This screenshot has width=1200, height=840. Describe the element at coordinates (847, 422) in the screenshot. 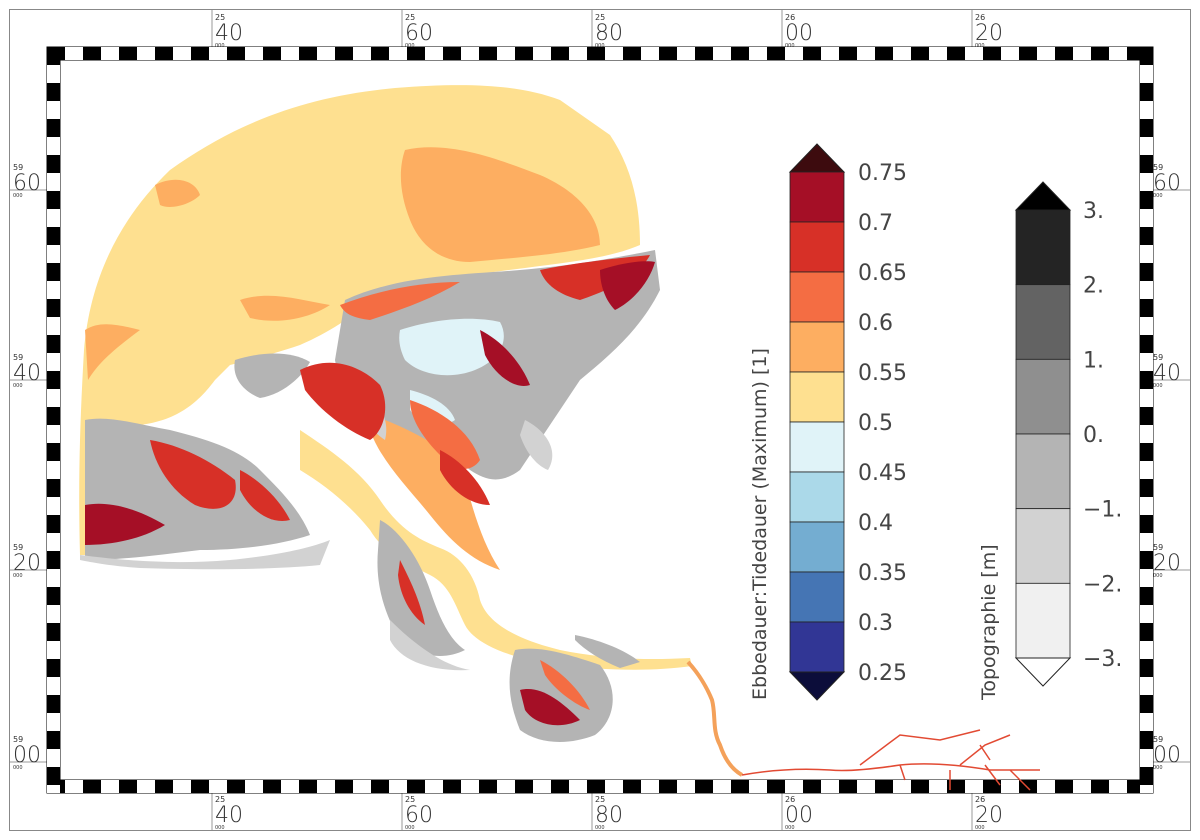

I see `colorbar-ebbedauer: 0.75 0.7 0.65 0.6 0.55 0.5 0.45 0.4 0.35 0.3 0.25` at that location.